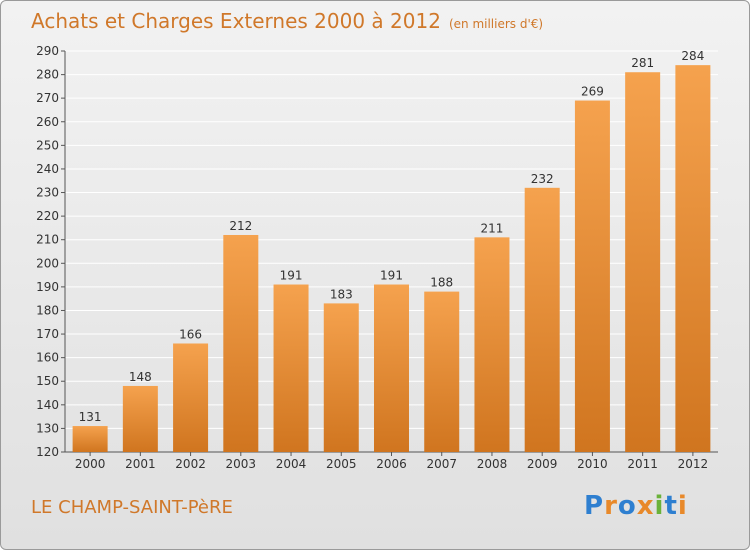 This screenshot has height=550, width=750. I want to click on logo-letter: P, so click(594, 506).